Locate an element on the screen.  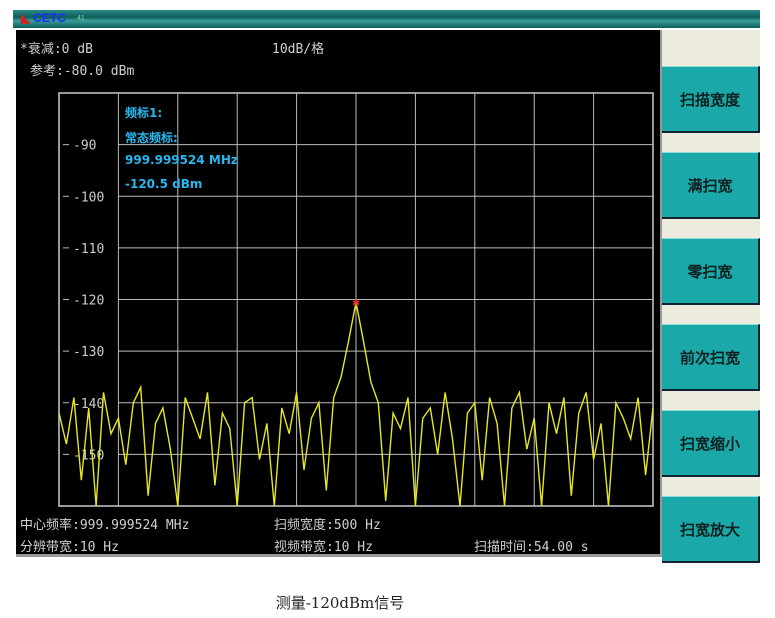
marker-level: -120.5 dBm is located at coordinates (164, 184).